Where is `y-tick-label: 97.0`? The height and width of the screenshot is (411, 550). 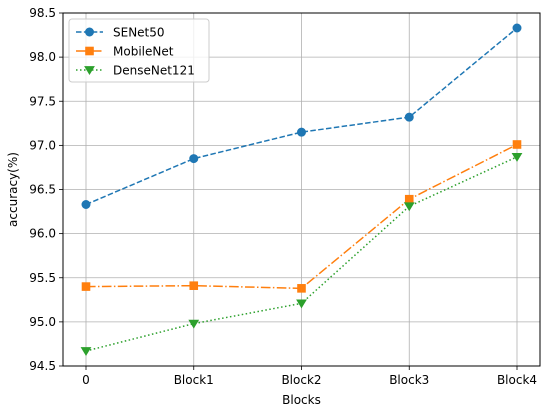 y-tick-label: 97.0 is located at coordinates (42, 145).